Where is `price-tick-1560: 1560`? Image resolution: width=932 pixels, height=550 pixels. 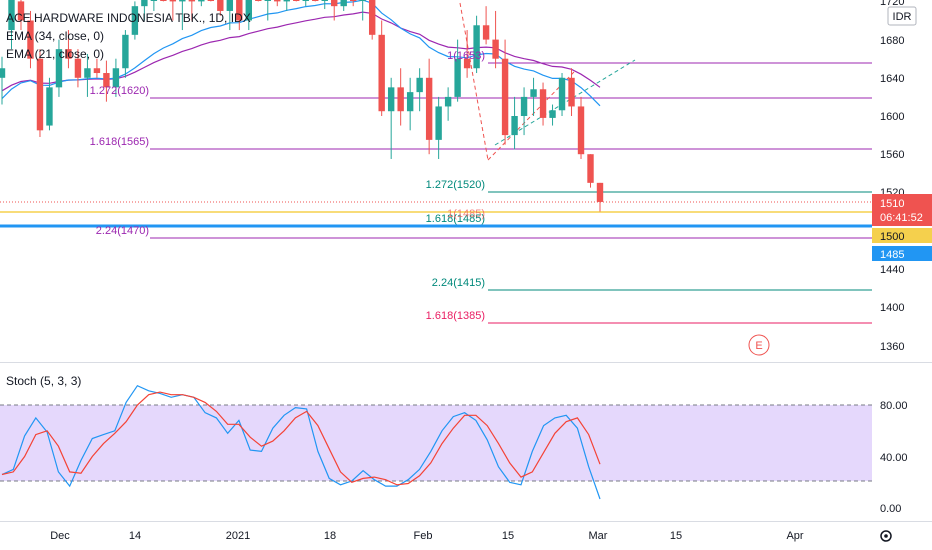 price-tick-1560: 1560 is located at coordinates (892, 155).